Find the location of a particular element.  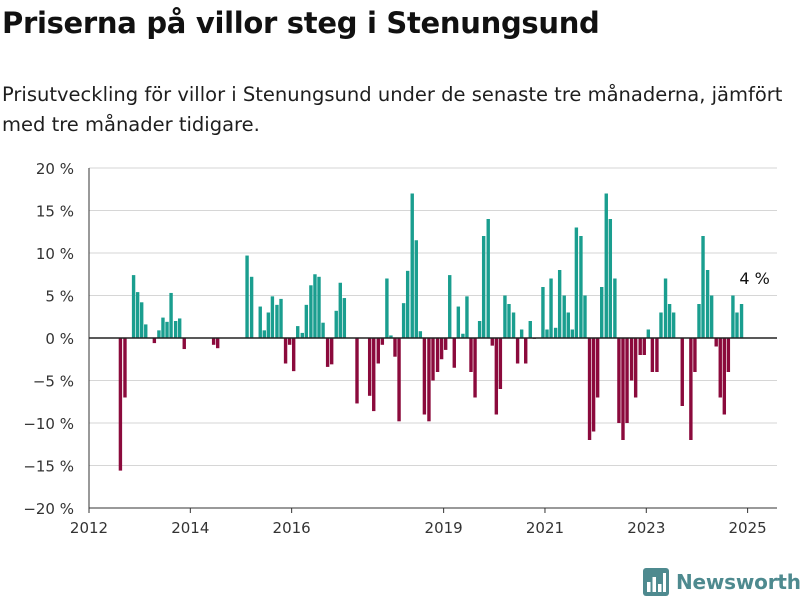

y-tick-label: −10 % is located at coordinates (48, 424).